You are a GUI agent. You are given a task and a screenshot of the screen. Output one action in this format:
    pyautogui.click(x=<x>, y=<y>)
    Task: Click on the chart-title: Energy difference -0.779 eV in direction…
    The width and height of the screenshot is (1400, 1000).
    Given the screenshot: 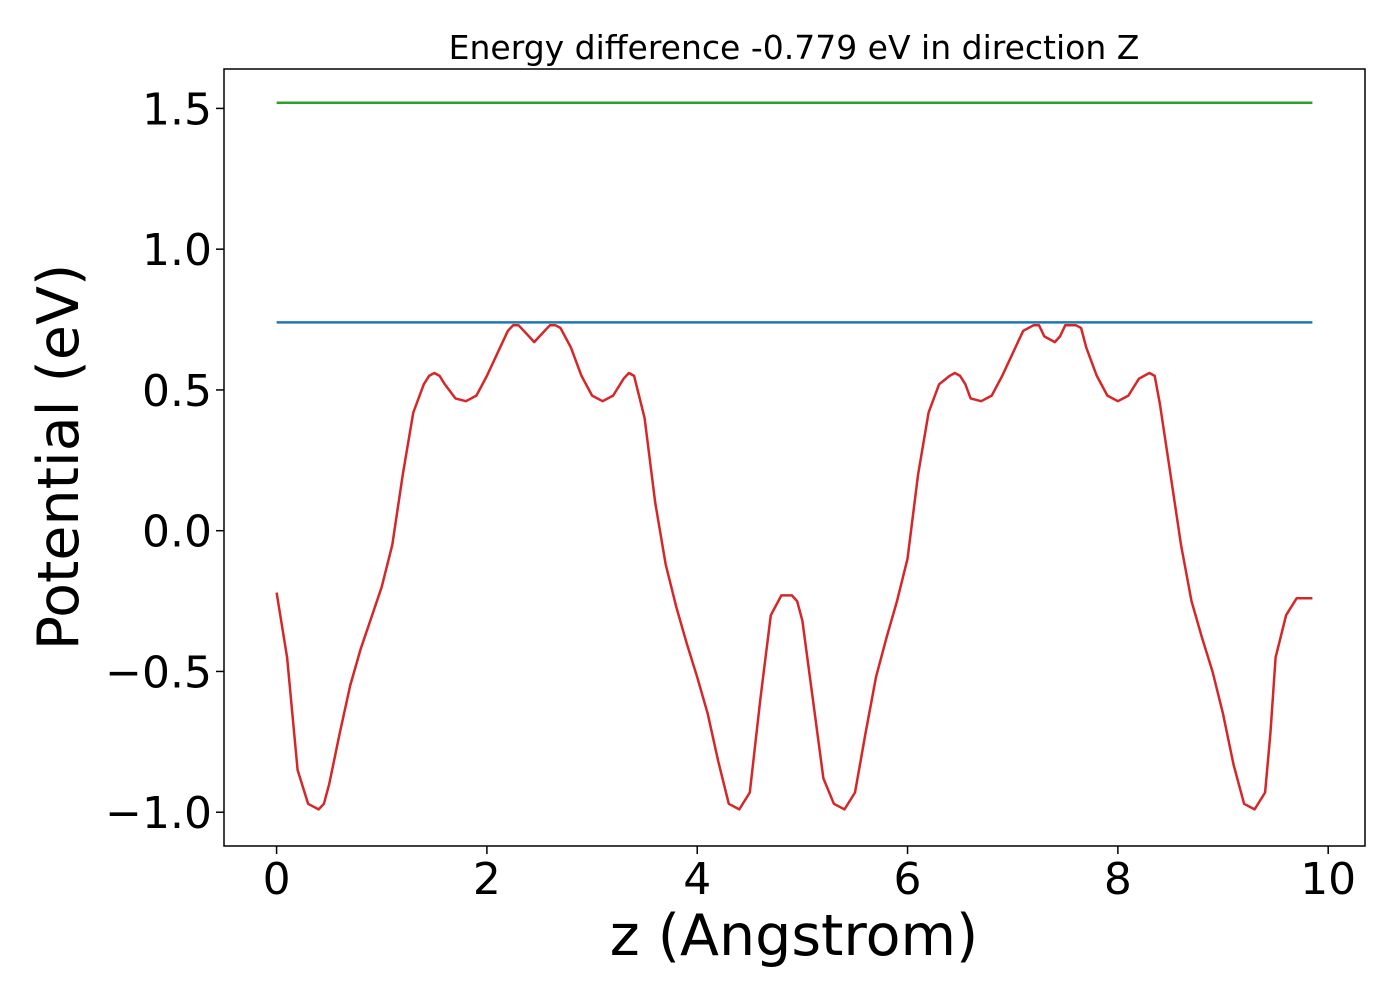 What is the action you would take?
    pyautogui.click(x=794, y=47)
    